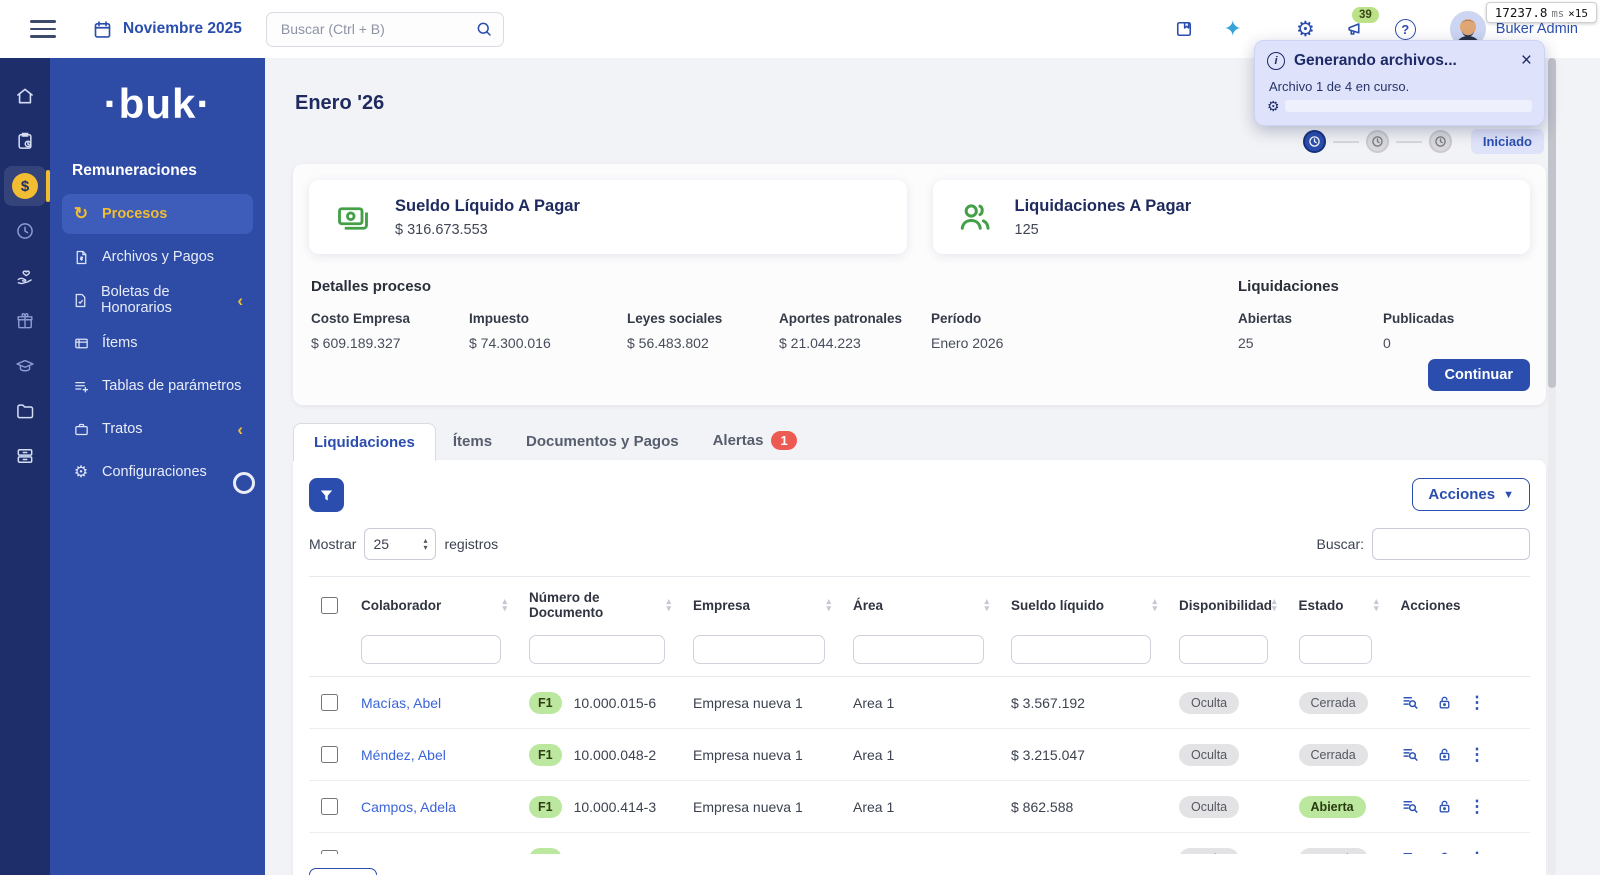  I want to click on rail-archive-icon, so click(25, 456).